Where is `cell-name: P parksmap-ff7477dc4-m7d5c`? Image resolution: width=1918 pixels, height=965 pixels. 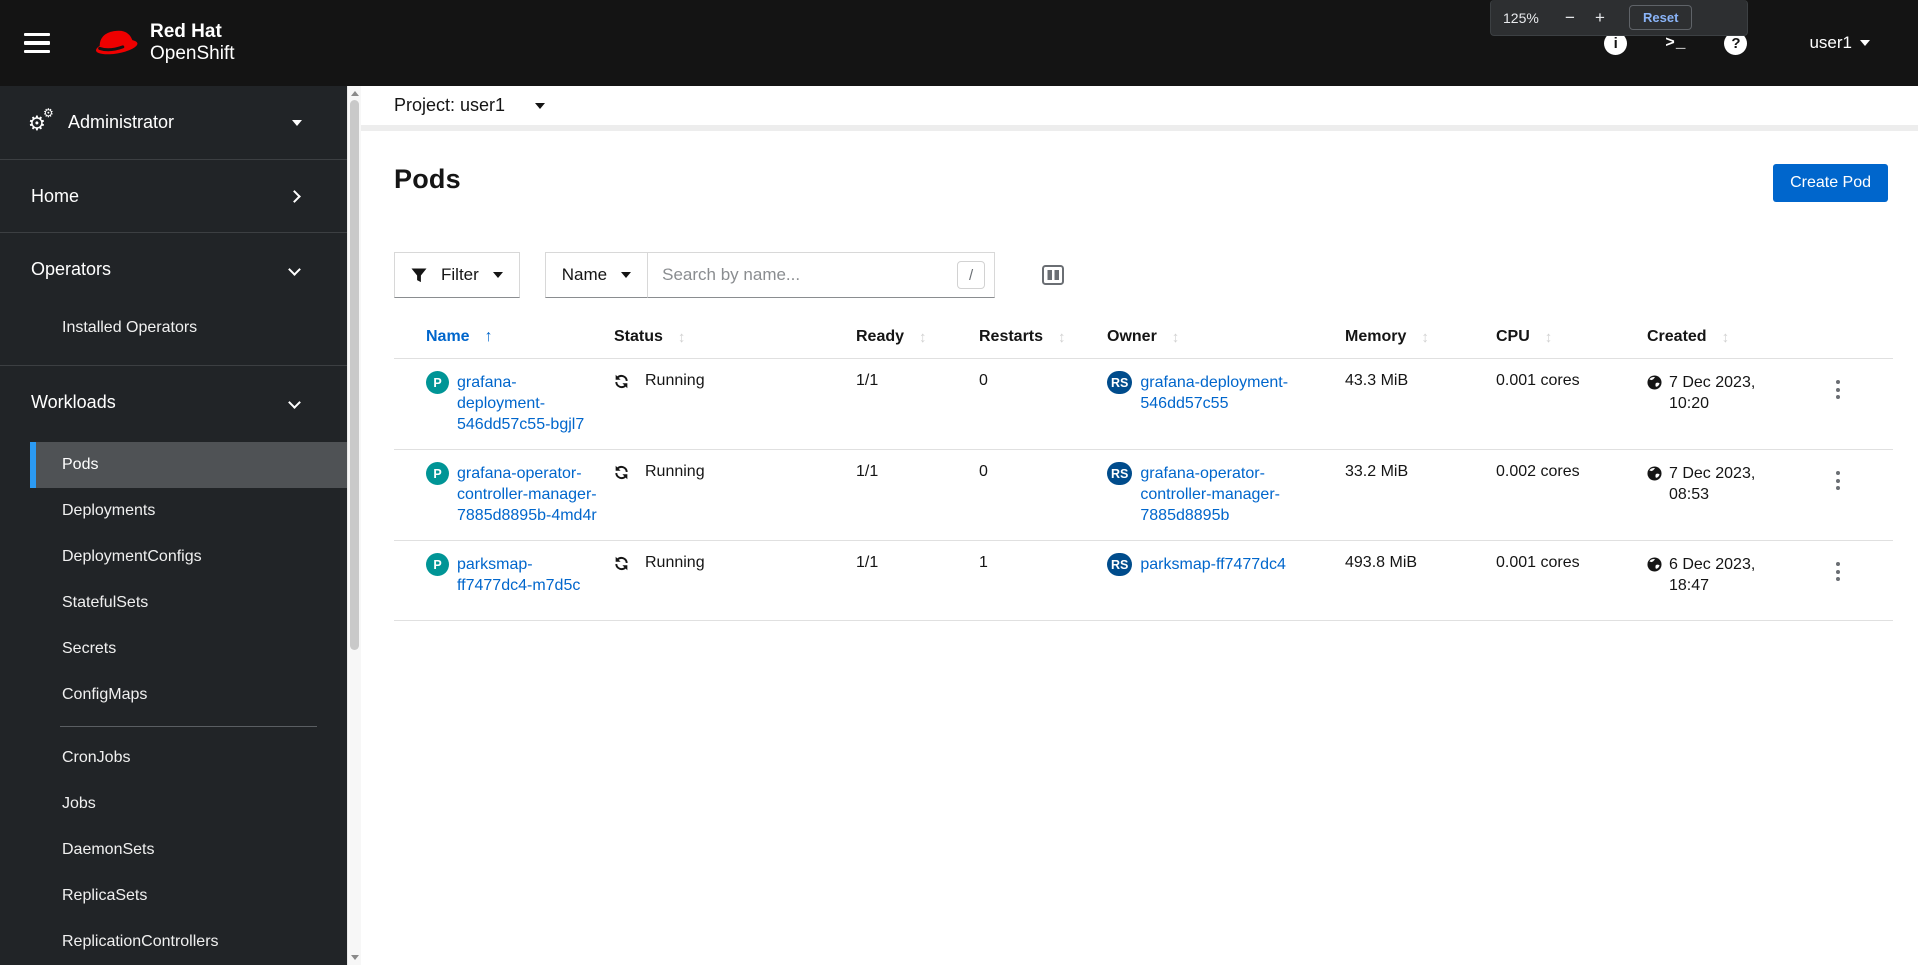
cell-name: P parksmap-ff7477dc4-m7d5c is located at coordinates (504, 580).